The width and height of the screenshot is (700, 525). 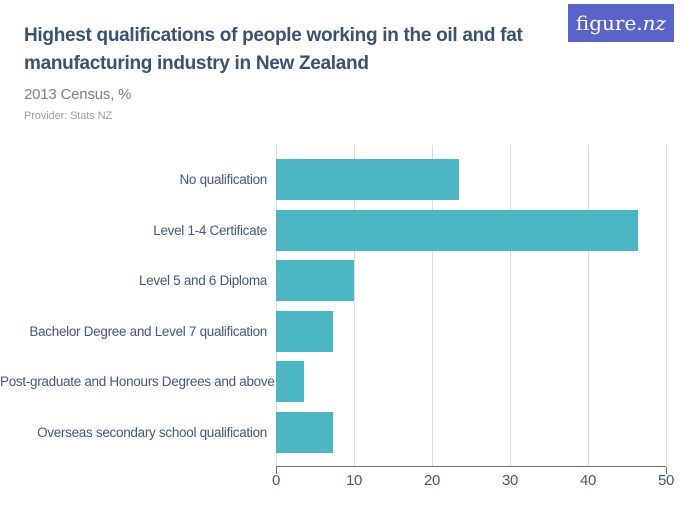 What do you see at coordinates (609, 23) in the screenshot?
I see `logo-text-regular: figure.` at bounding box center [609, 23].